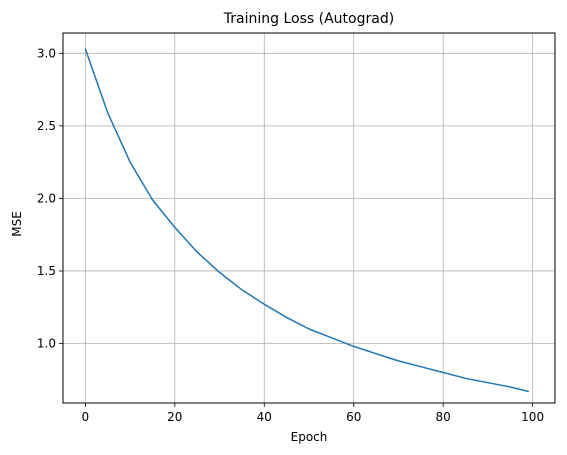 The height and width of the screenshot is (455, 567). I want to click on y-tick-label: 1.5, so click(46, 271).